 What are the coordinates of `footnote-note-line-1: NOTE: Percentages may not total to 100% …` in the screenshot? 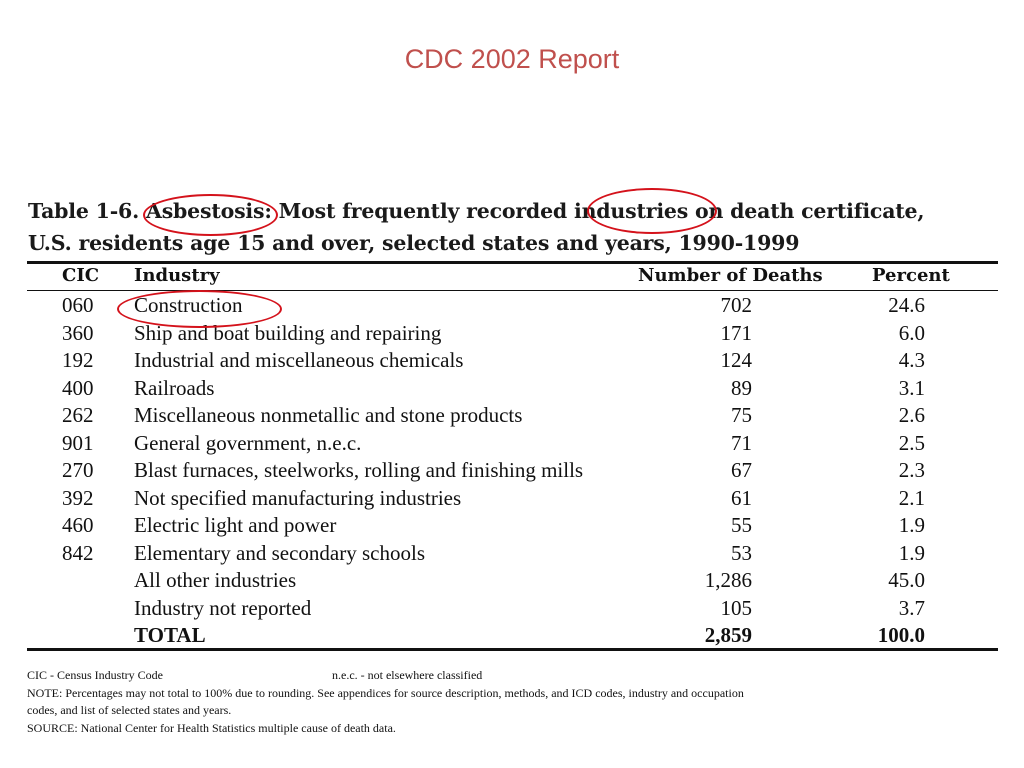 It's located at (385, 692).